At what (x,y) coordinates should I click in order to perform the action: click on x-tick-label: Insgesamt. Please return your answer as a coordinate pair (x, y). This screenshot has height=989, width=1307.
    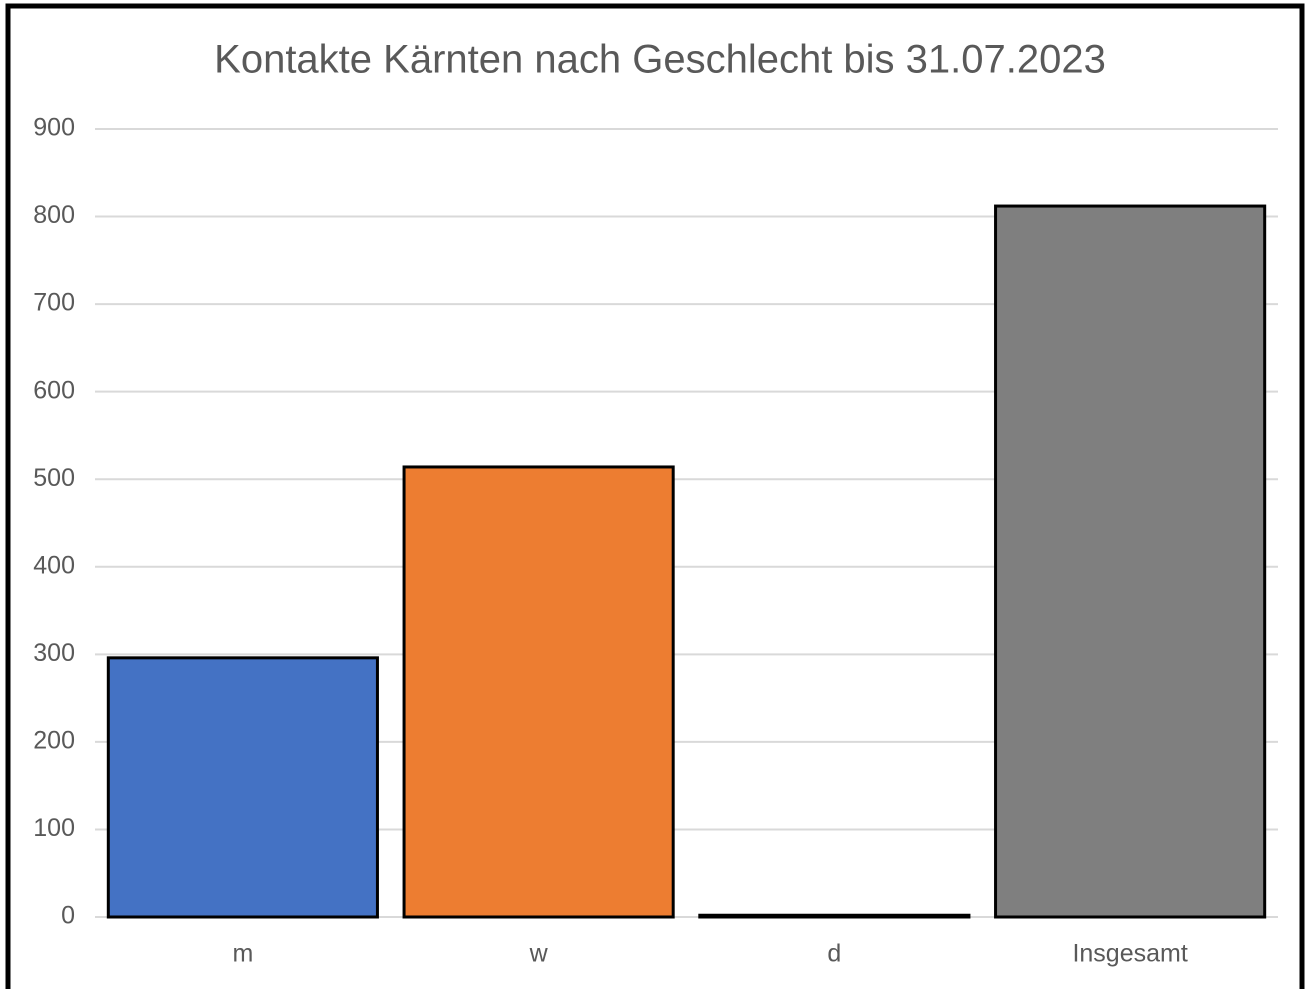
    Looking at the image, I should click on (1129, 954).